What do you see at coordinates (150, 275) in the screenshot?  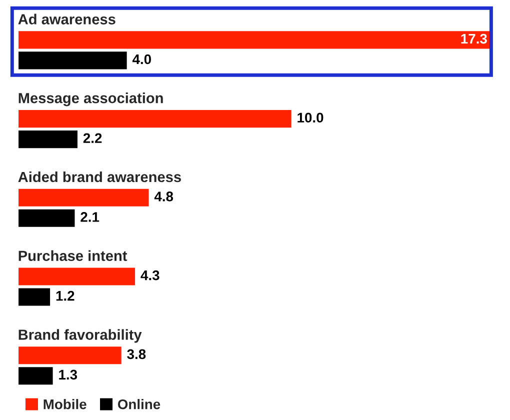 I see `data-label: 4.3` at bounding box center [150, 275].